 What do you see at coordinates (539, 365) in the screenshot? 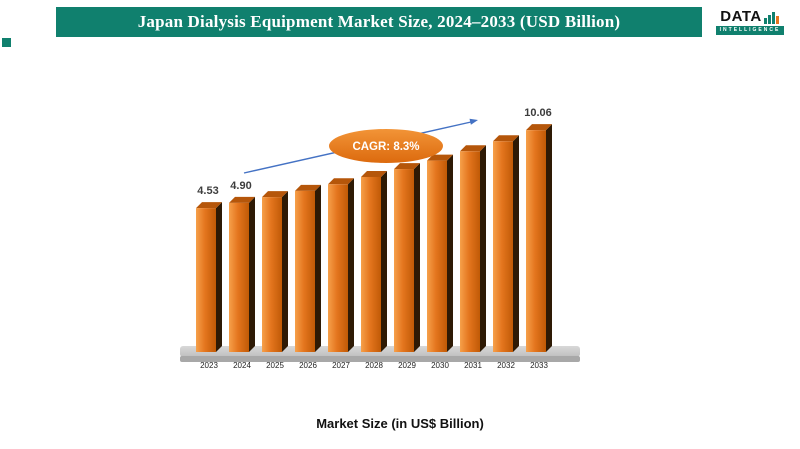
I see `year-label-2033: 2033` at bounding box center [539, 365].